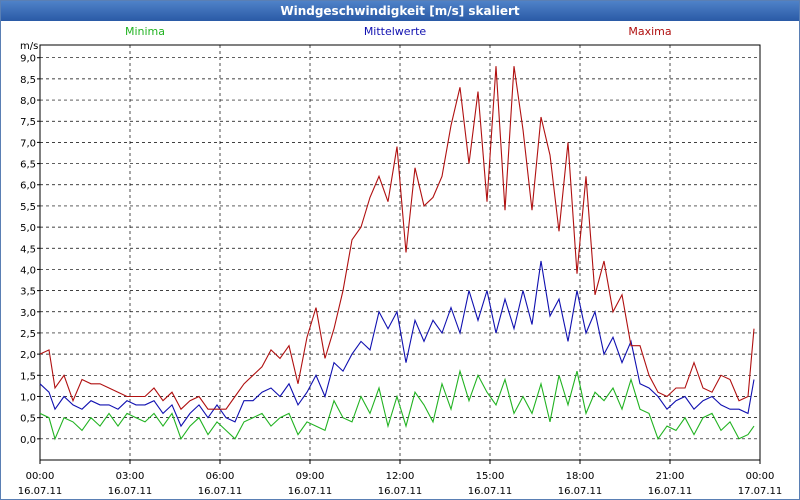 The height and width of the screenshot is (500, 800). I want to click on x-tick-time: 18:00, so click(580, 476).